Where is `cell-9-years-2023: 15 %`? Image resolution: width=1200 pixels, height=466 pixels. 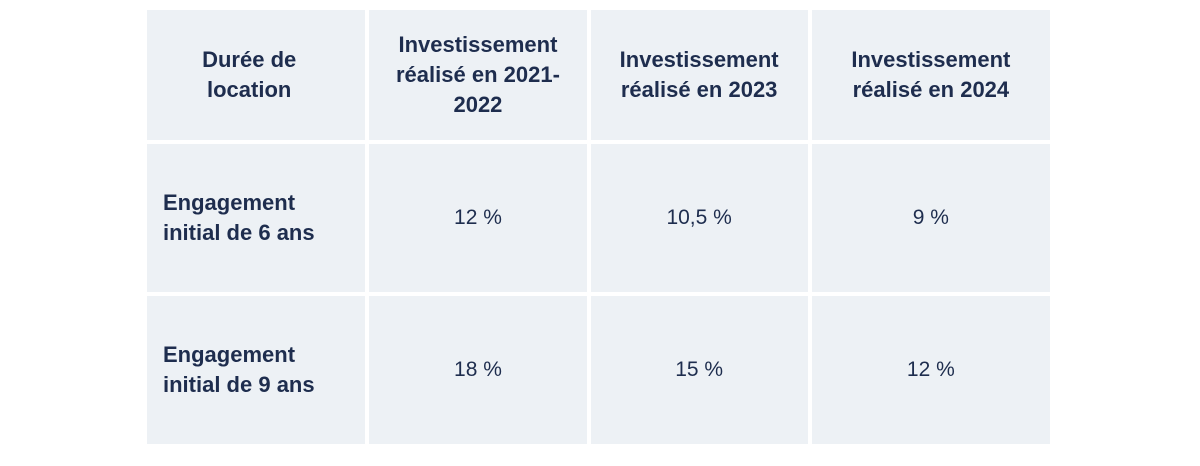 cell-9-years-2023: 15 % is located at coordinates (699, 370).